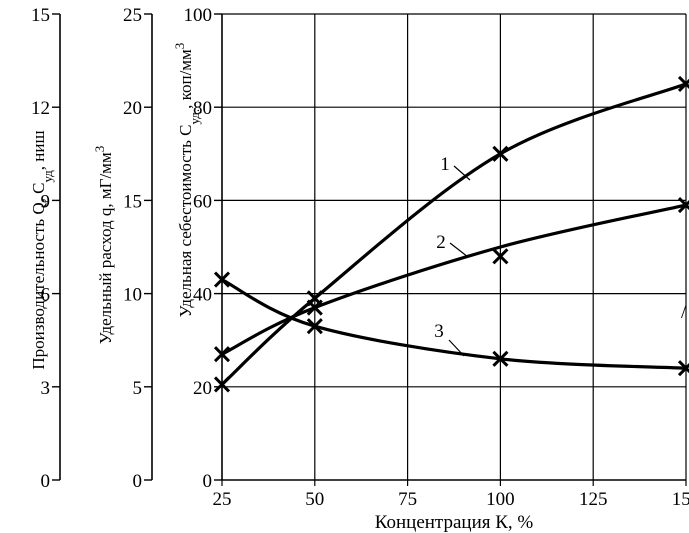 The height and width of the screenshot is (533, 689). What do you see at coordinates (314, 499) in the screenshot?
I see `x-tick-label: 50` at bounding box center [314, 499].